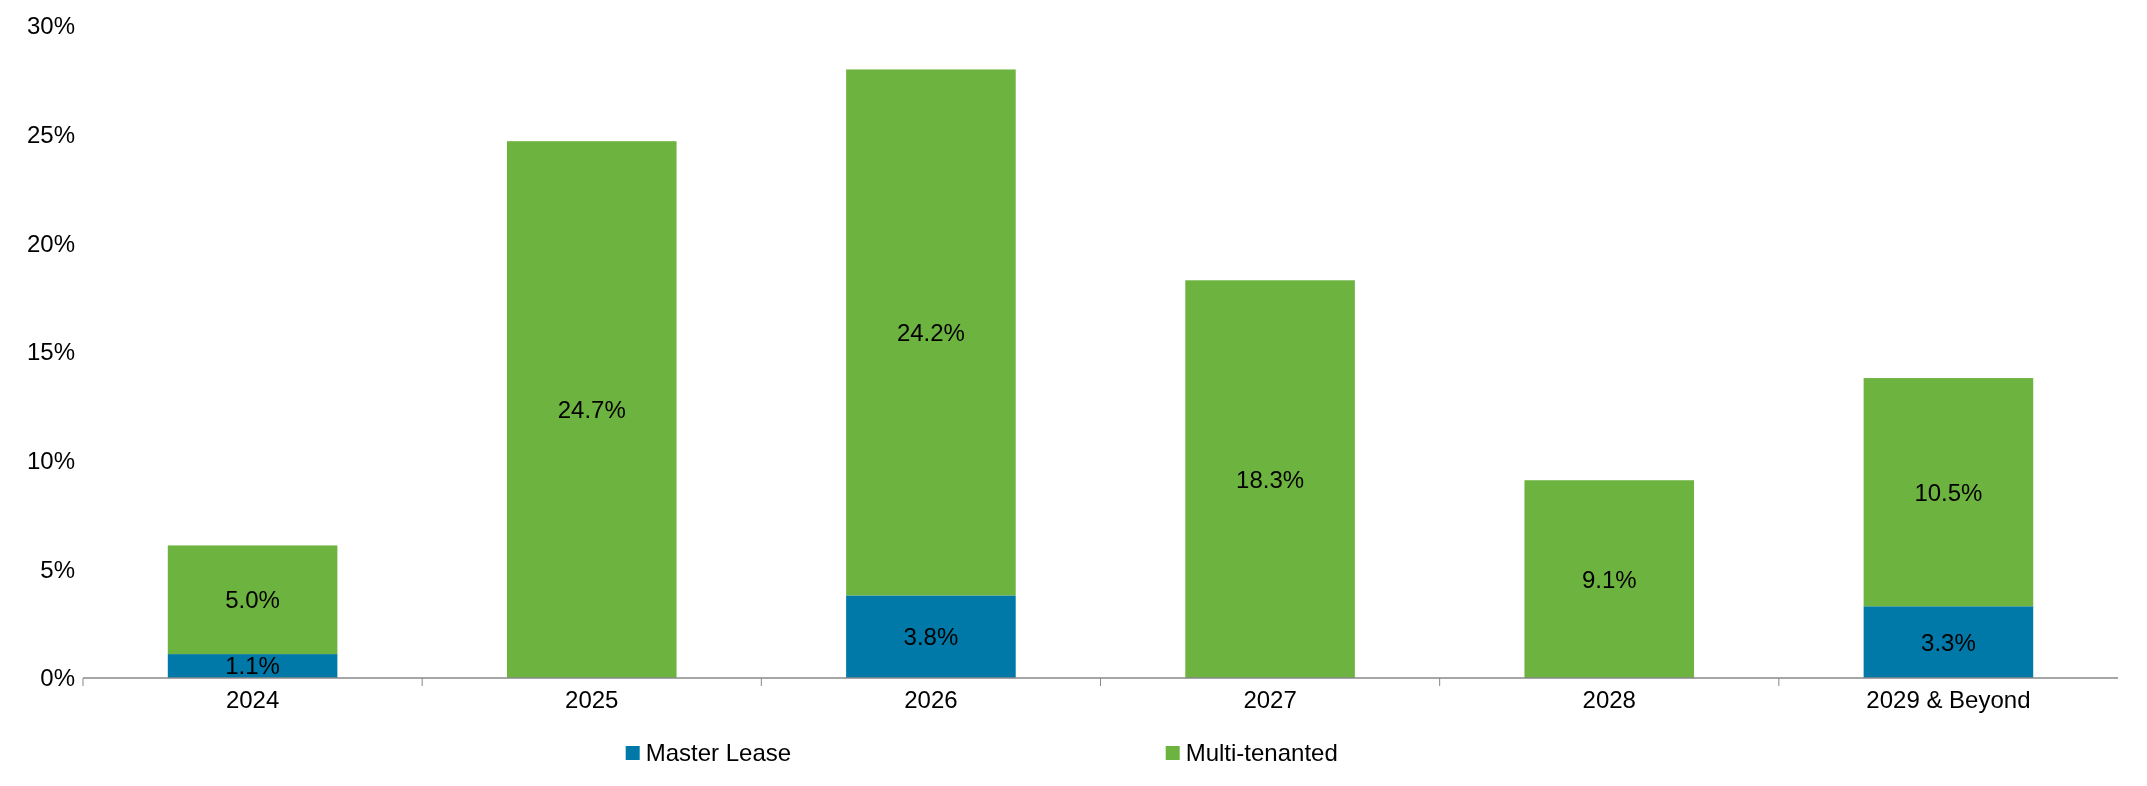 Image resolution: width=2147 pixels, height=786 pixels. I want to click on data-label: 10.5%, so click(1948, 492).